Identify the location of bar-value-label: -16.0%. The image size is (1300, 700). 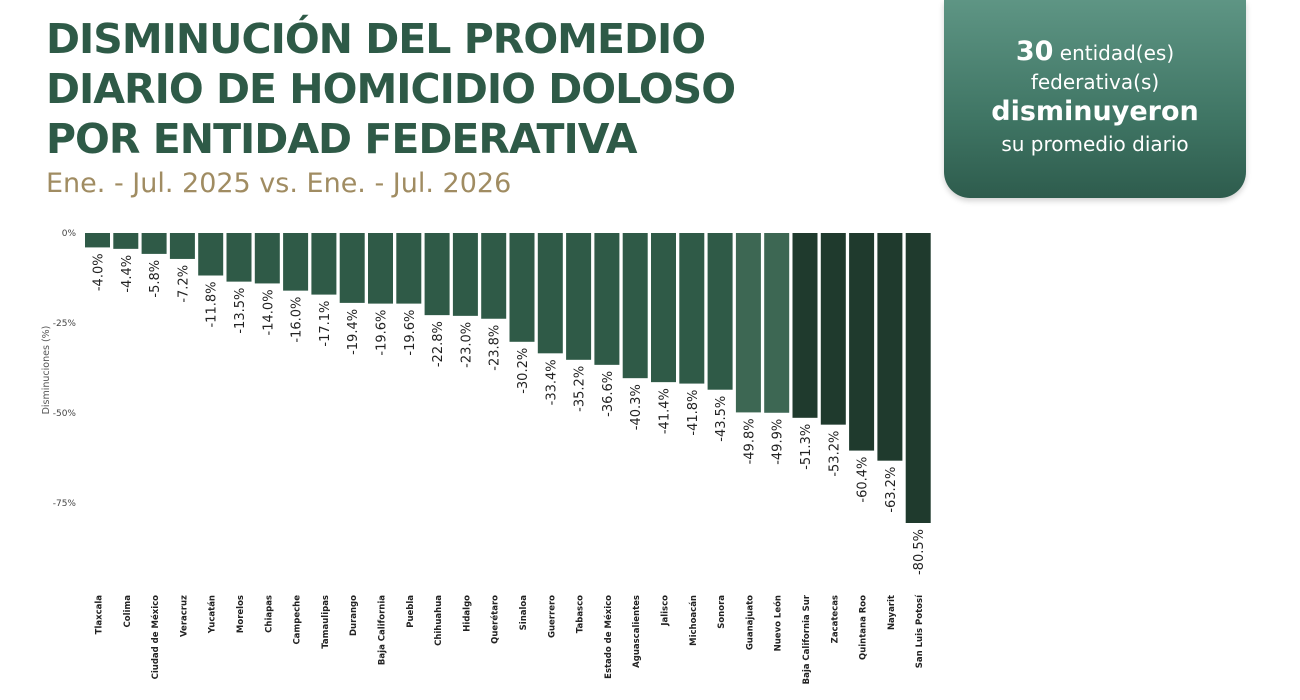
(297, 320).